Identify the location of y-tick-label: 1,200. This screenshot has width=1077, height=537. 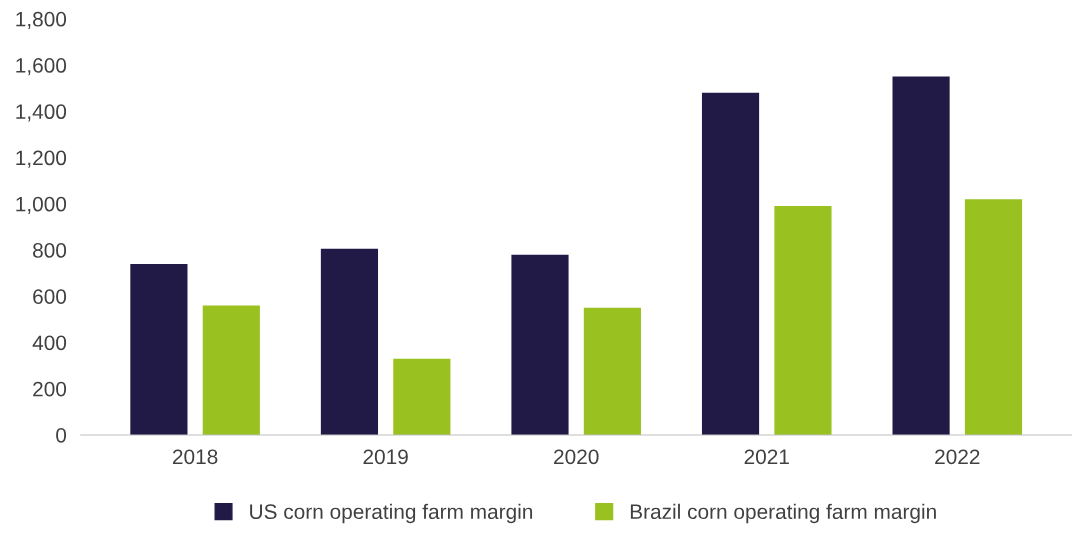
(41, 159).